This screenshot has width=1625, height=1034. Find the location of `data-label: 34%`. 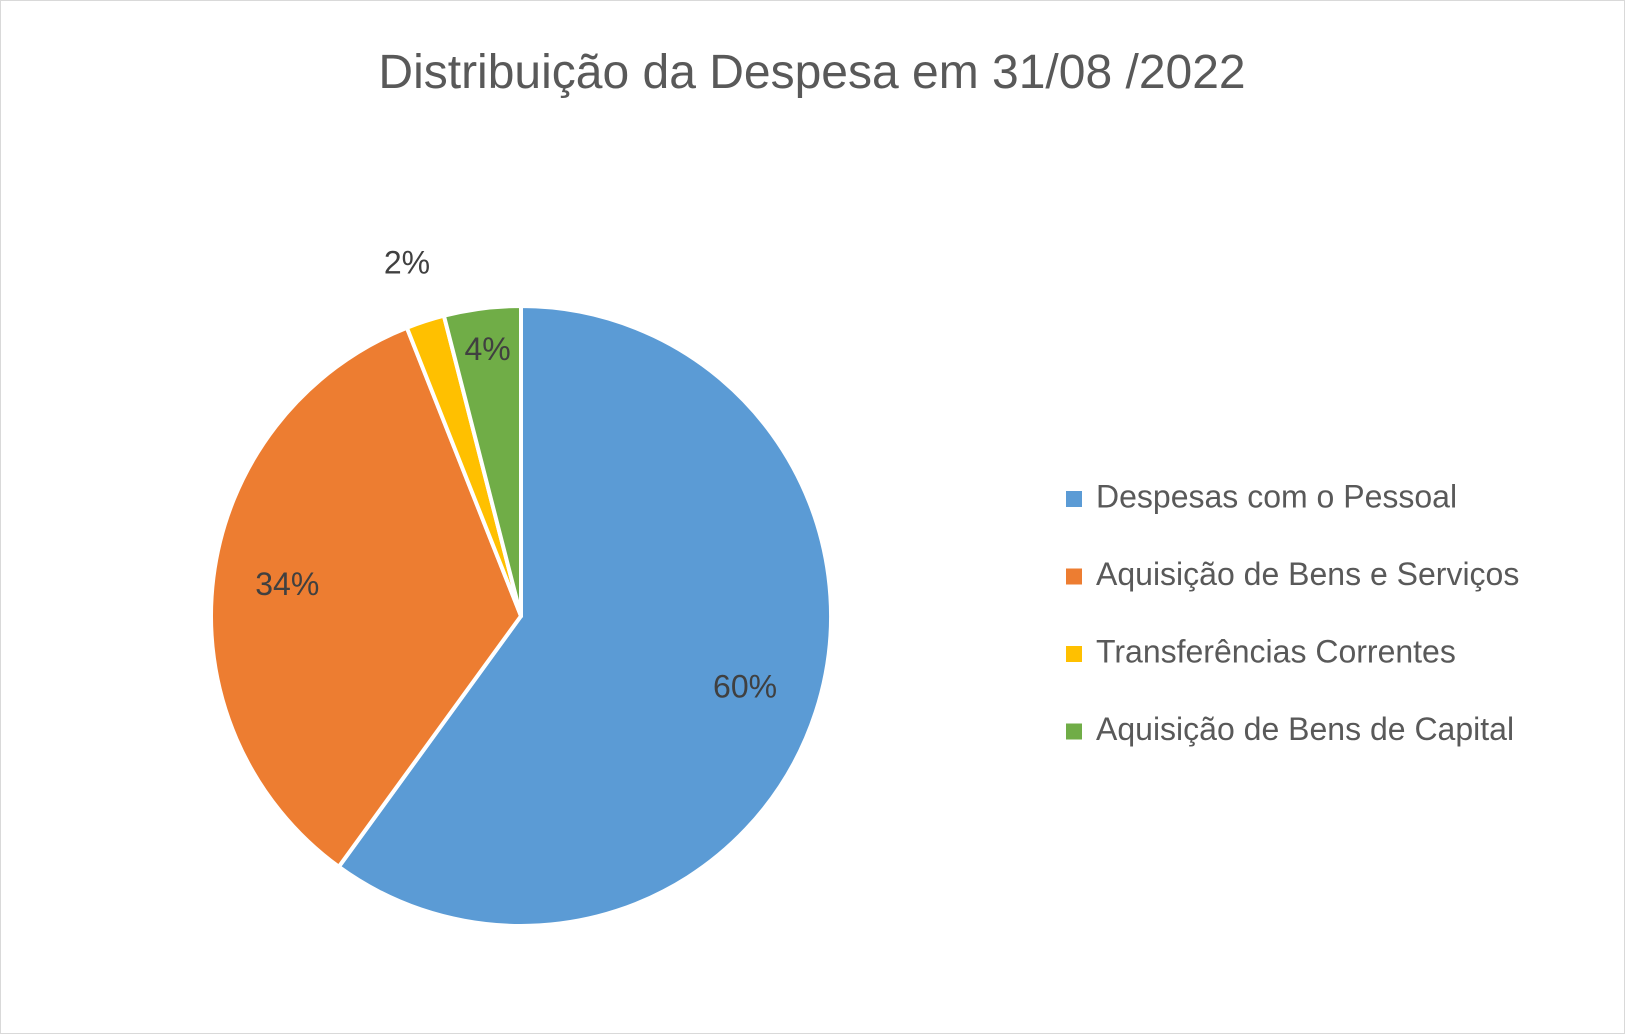

data-label: 34% is located at coordinates (287, 584).